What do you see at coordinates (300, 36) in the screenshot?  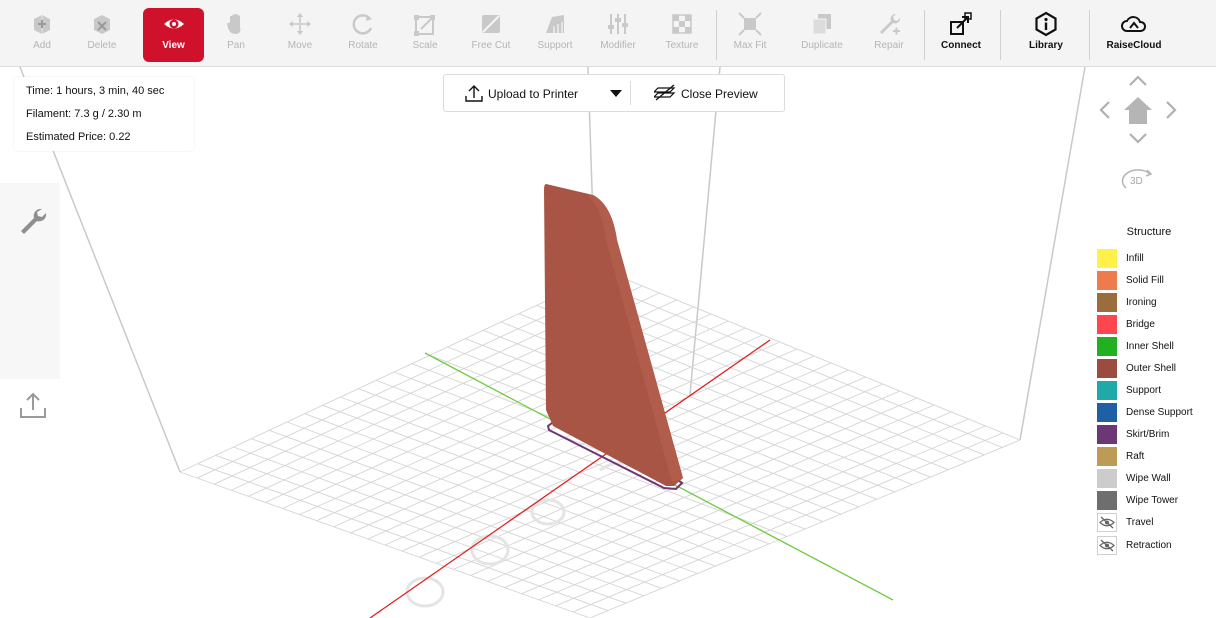 I see `move-button: Move` at bounding box center [300, 36].